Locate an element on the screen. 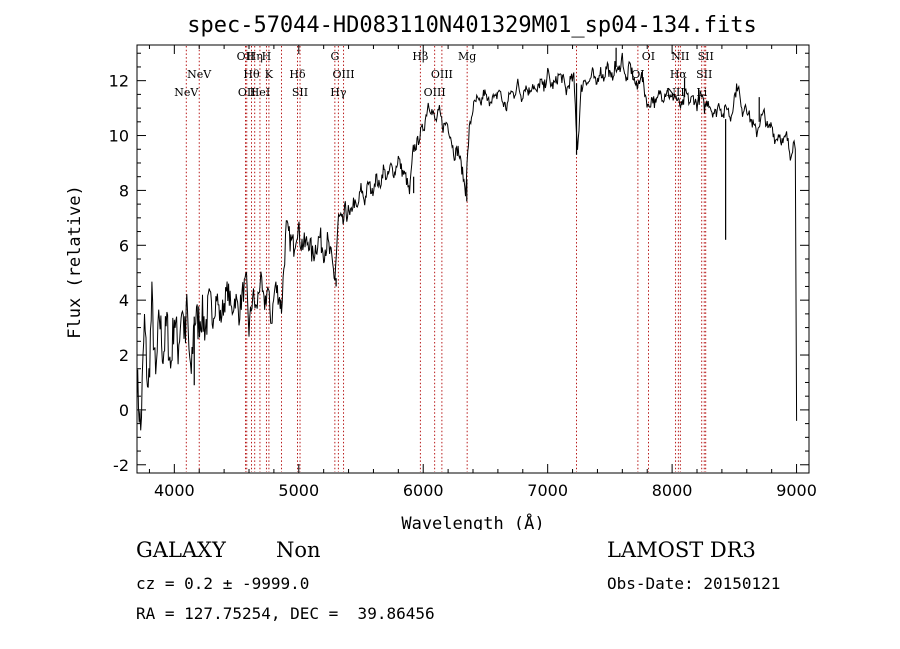 This screenshot has width=900, height=649. line-label-23: Hα is located at coordinates (679, 74).